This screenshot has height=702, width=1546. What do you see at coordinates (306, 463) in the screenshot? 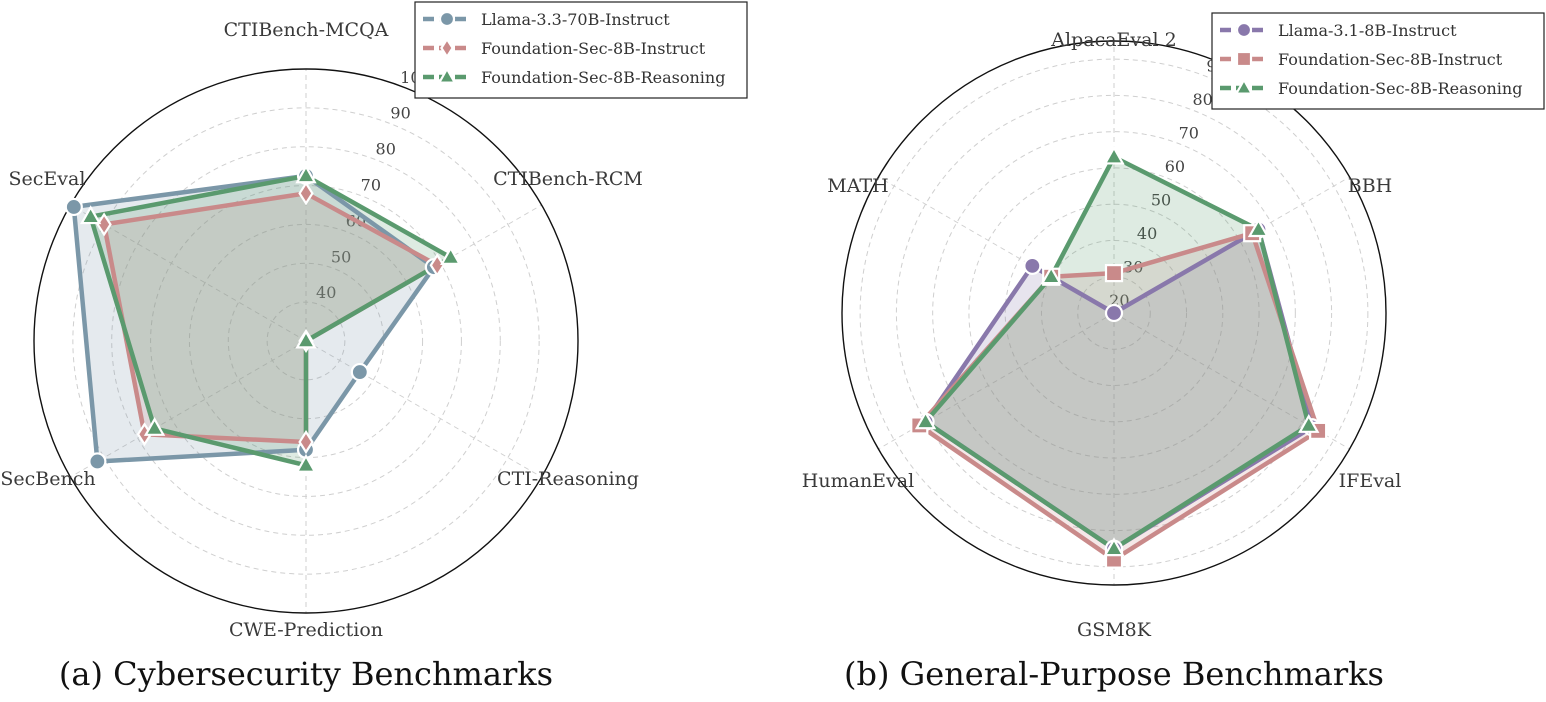
I see `data-point-foundation-sec-8b-reasoning-cwe-prediction` at bounding box center [306, 463].